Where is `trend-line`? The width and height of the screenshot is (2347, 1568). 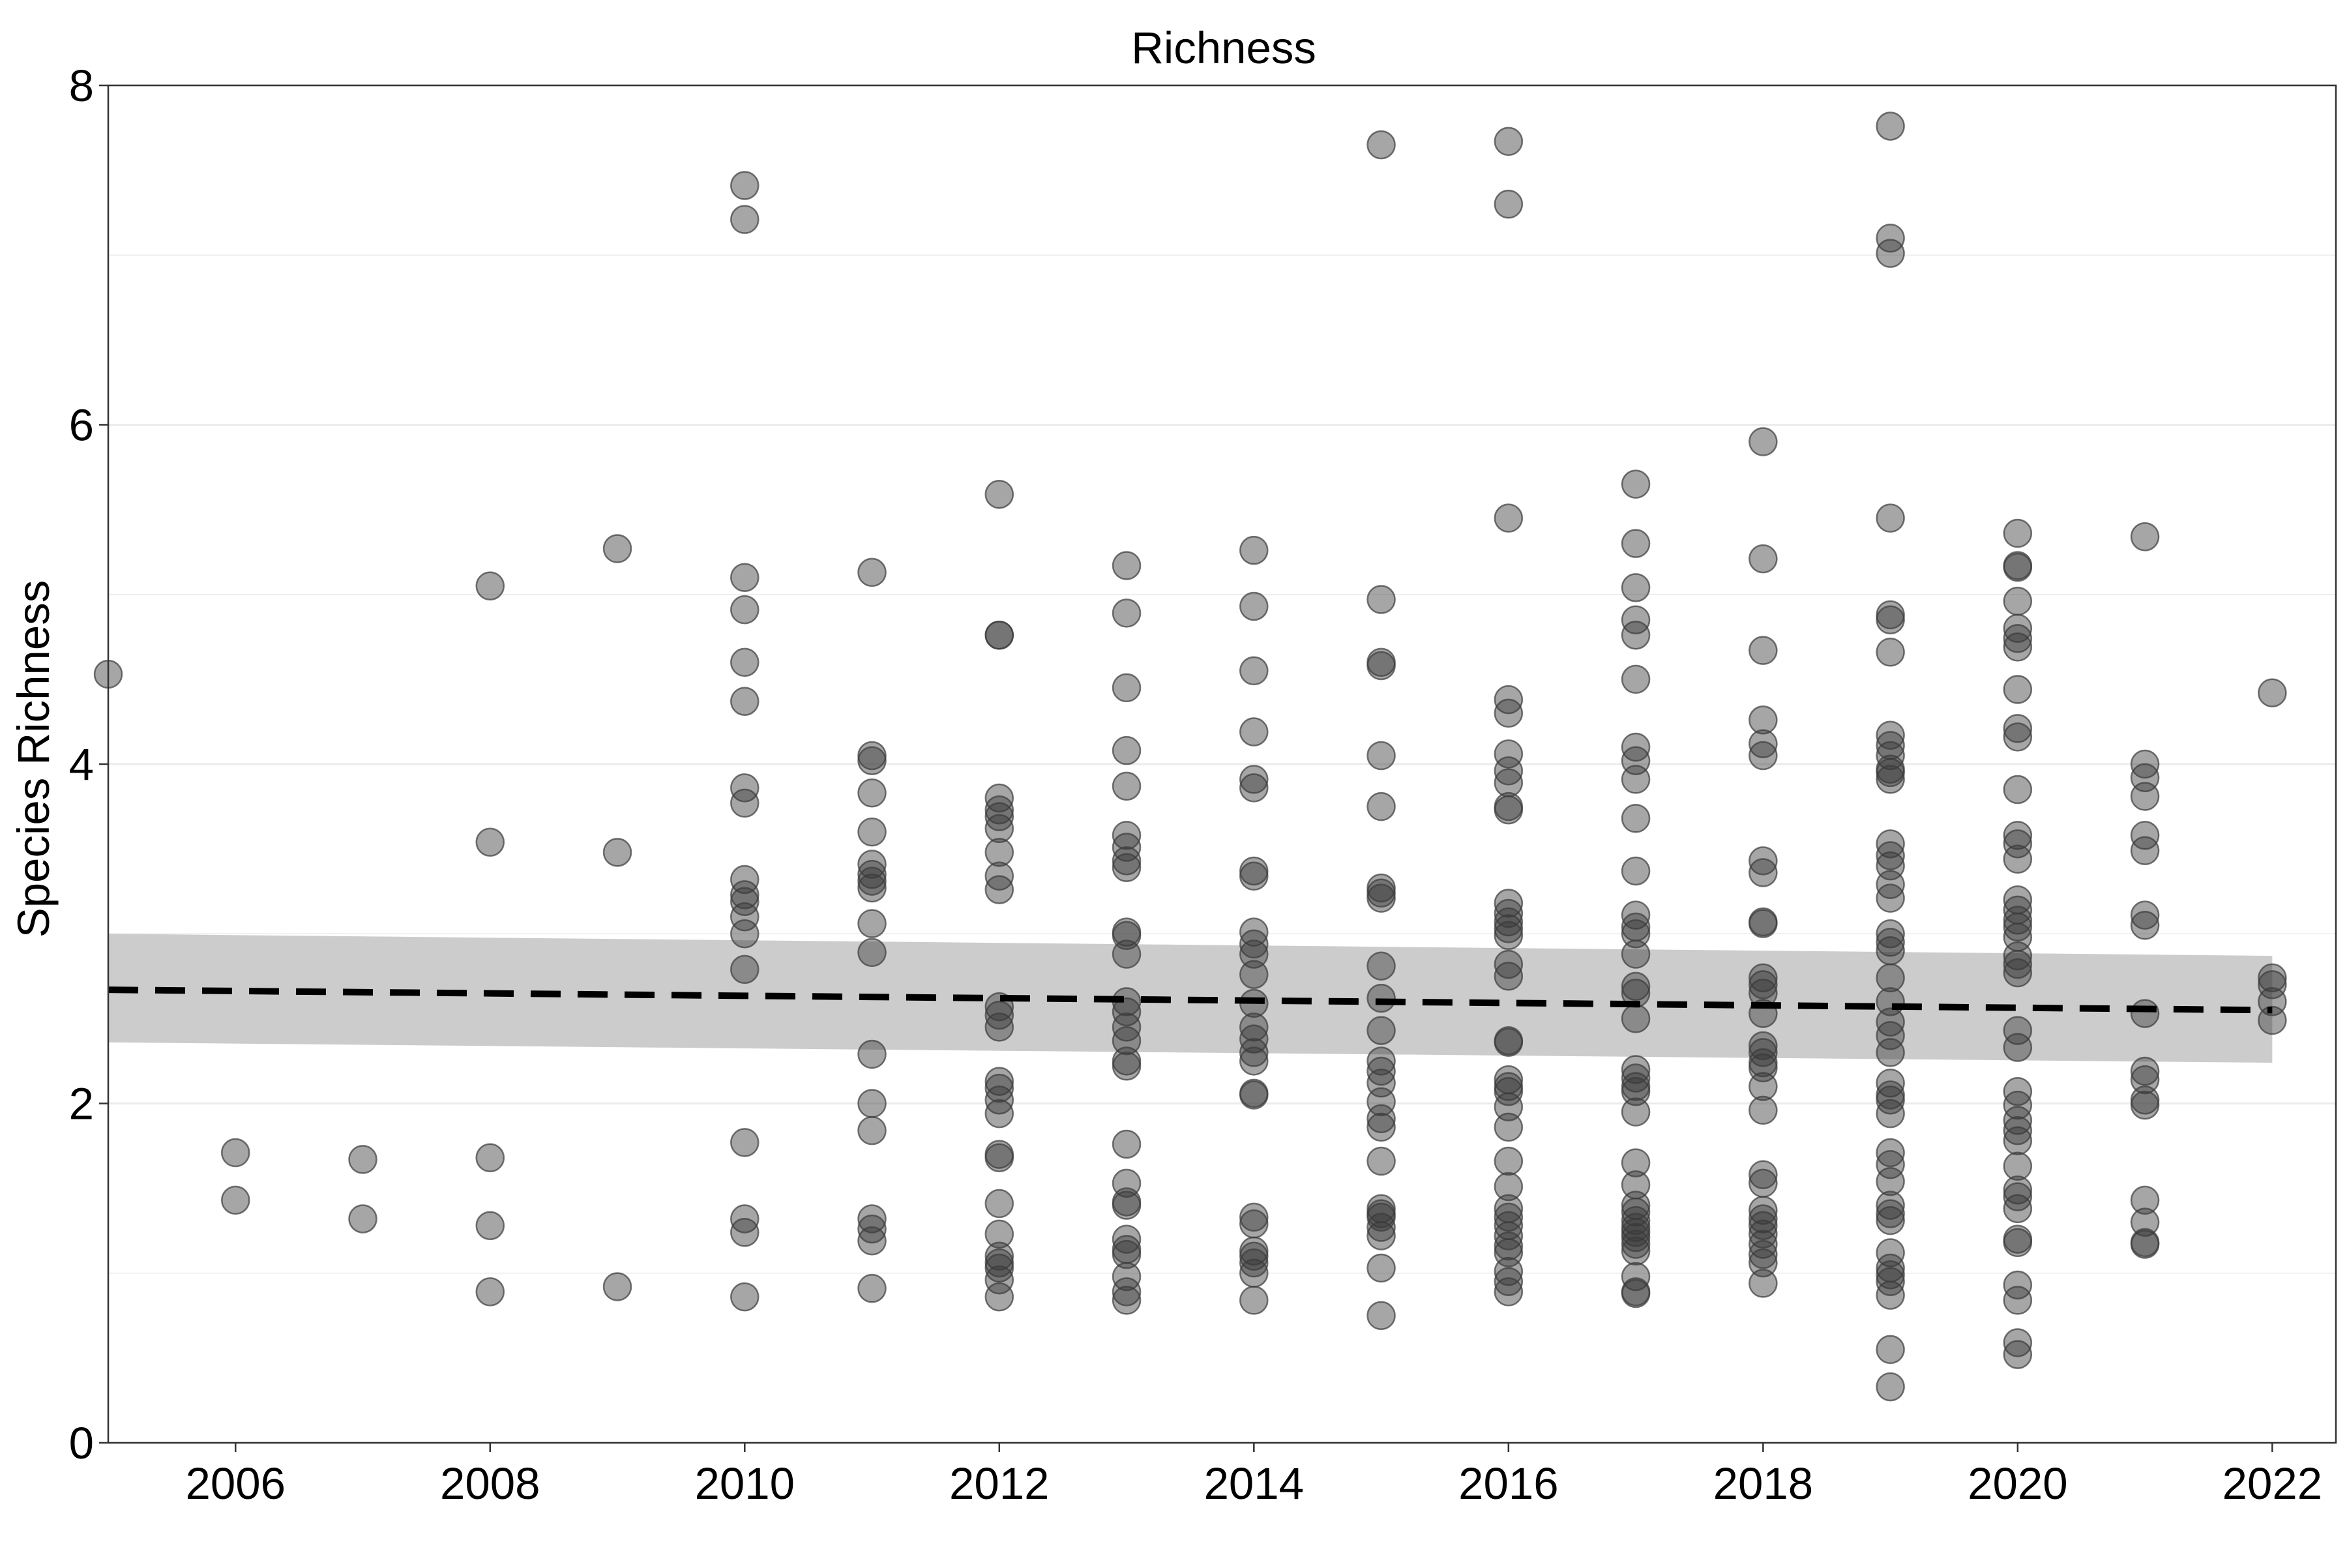 trend-line is located at coordinates (1190, 1000).